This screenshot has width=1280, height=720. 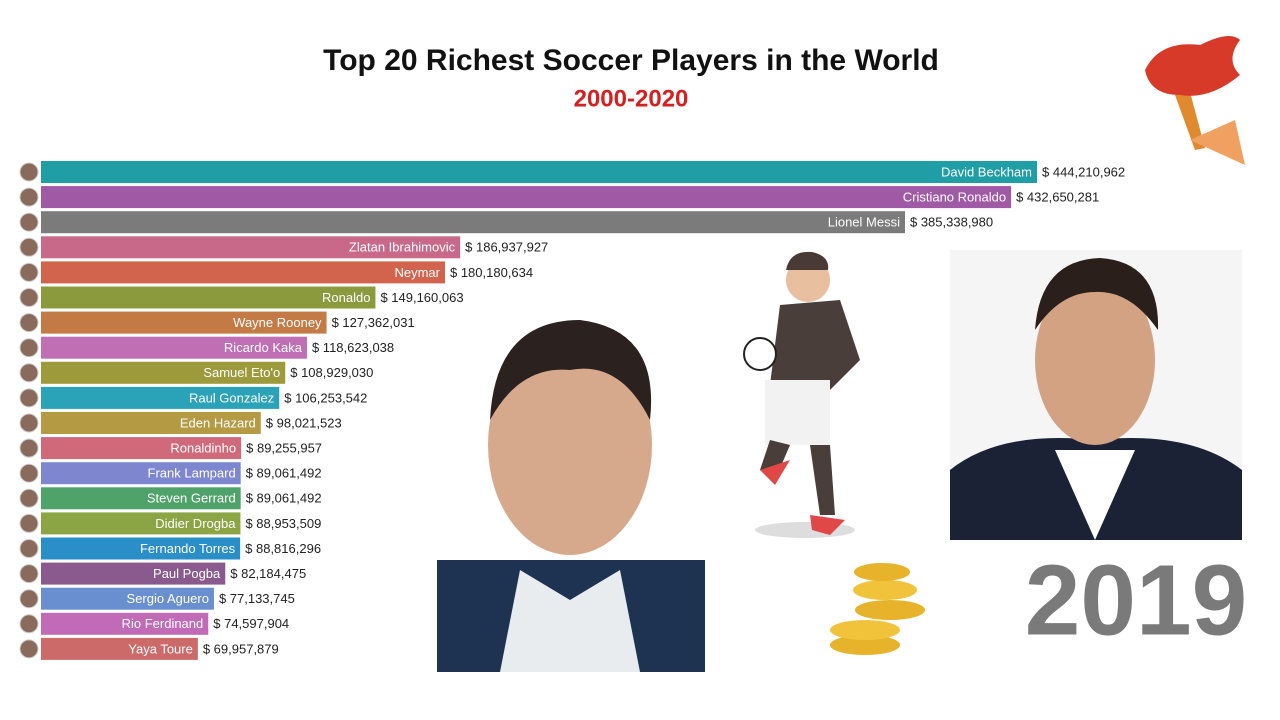 What do you see at coordinates (192, 473) in the screenshot?
I see `bar-name-label: Frank Lampard` at bounding box center [192, 473].